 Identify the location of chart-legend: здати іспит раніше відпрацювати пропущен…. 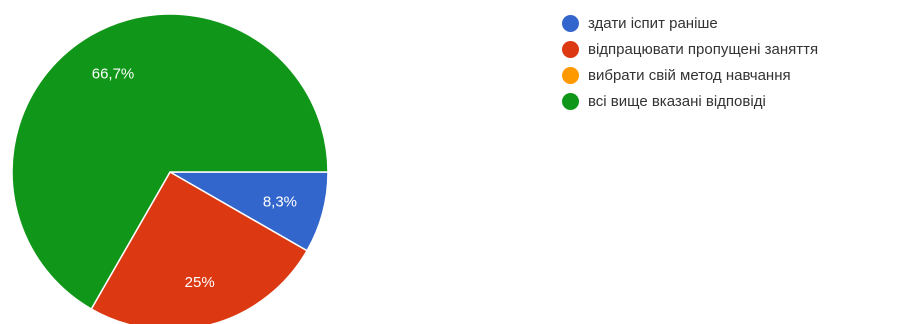
(690, 62).